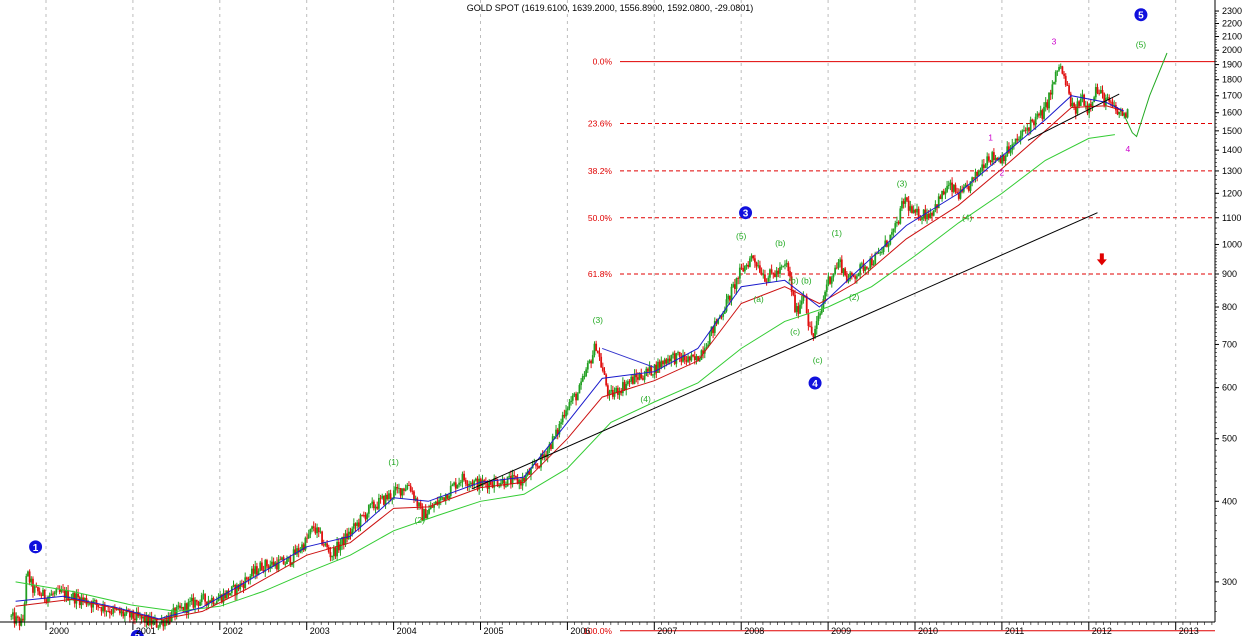 The width and height of the screenshot is (1250, 636). What do you see at coordinates (1229, 501) in the screenshot?
I see `y-tick-label: 400` at bounding box center [1229, 501].